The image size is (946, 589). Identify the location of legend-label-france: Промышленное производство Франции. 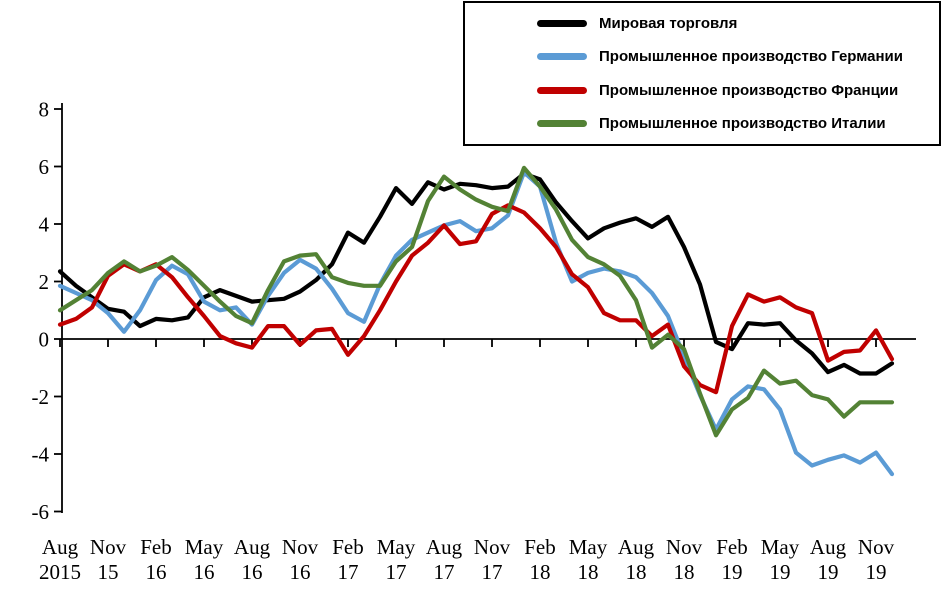
(749, 90).